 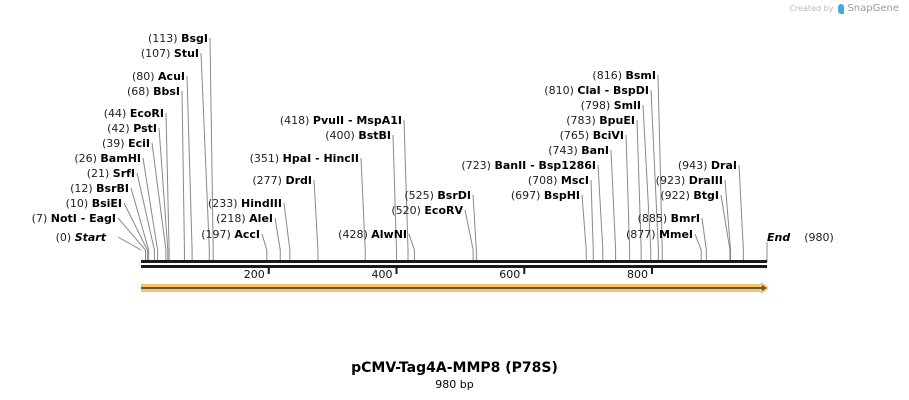 I want to click on restriction-site-label: (68) BbsI, so click(x=153, y=91).